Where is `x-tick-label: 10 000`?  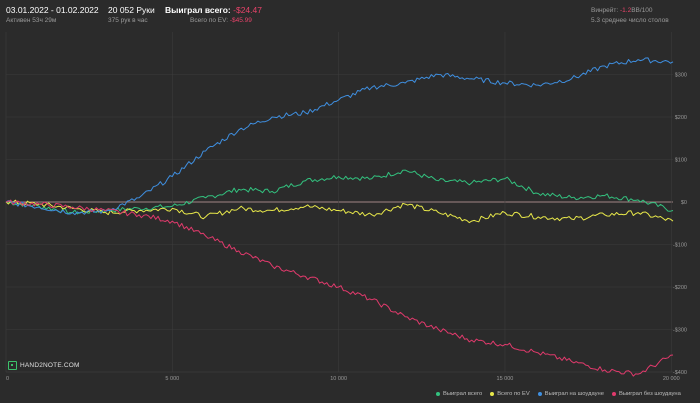
x-tick-label: 10 000 is located at coordinates (338, 379).